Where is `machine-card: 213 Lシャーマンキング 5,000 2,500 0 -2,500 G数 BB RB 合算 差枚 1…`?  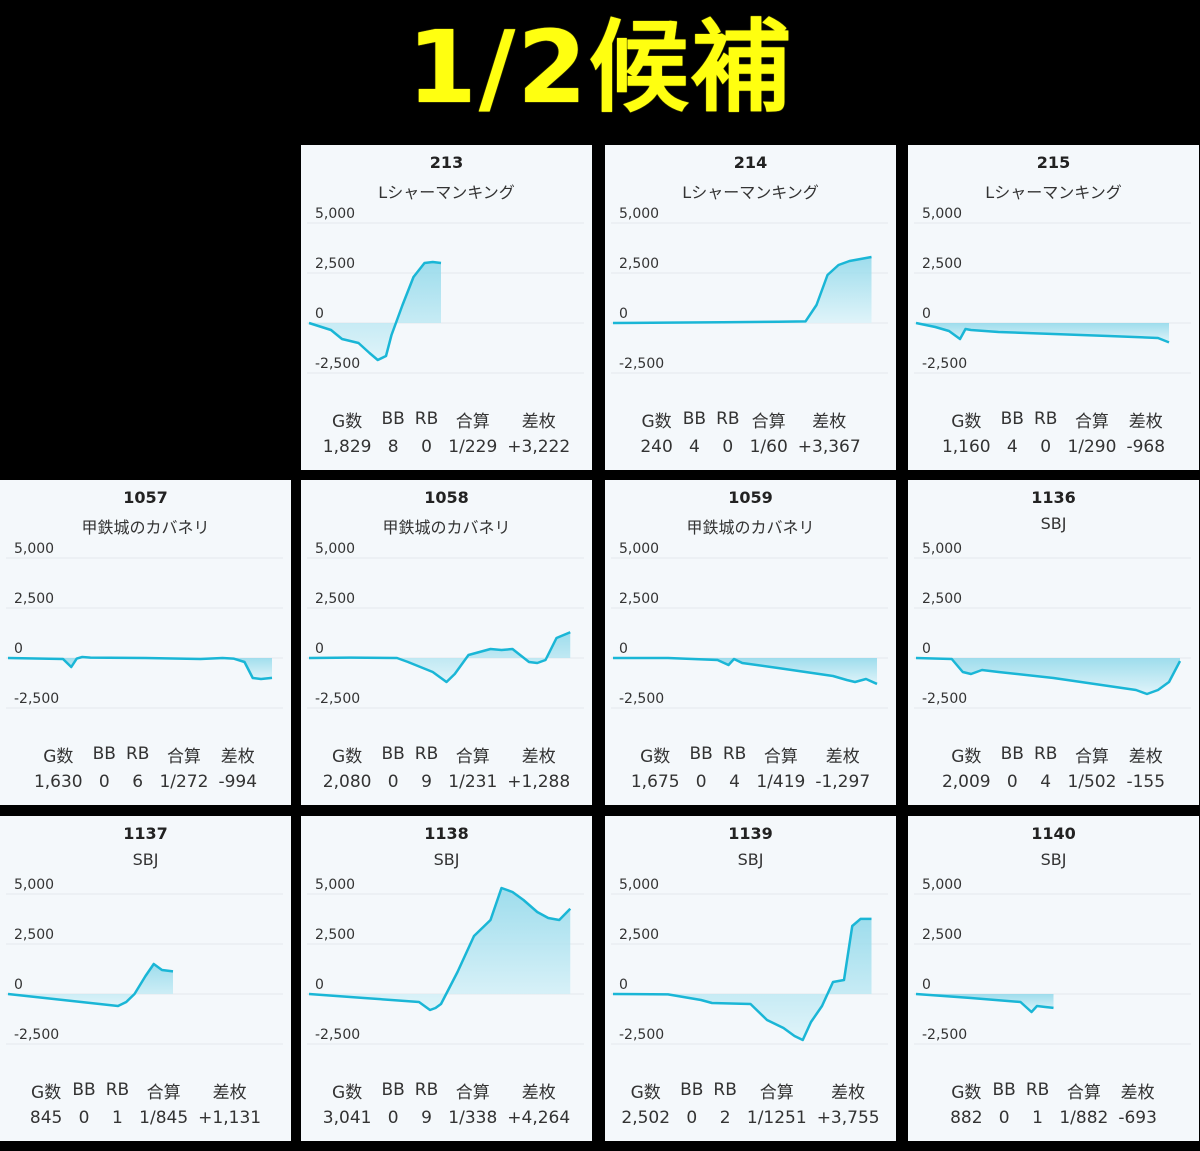
machine-card: 213 Lシャーマンキング 5,000 2,500 0 -2,500 G数 BB RB 合算 差枚 1… is located at coordinates (446, 307).